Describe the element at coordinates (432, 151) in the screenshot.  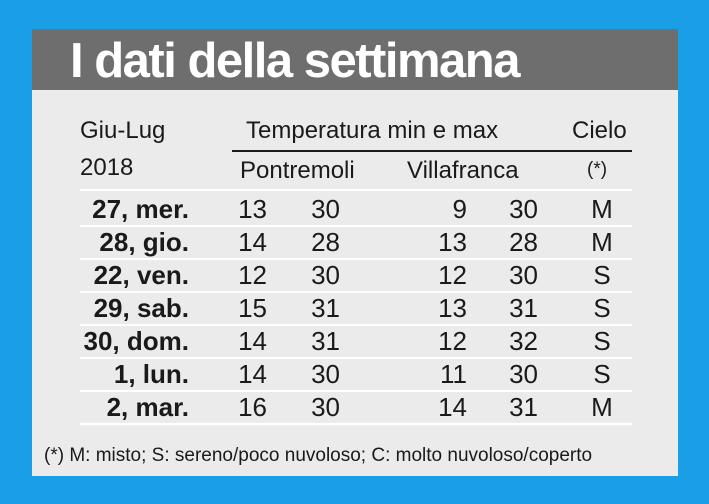
I see `header-divider` at that location.